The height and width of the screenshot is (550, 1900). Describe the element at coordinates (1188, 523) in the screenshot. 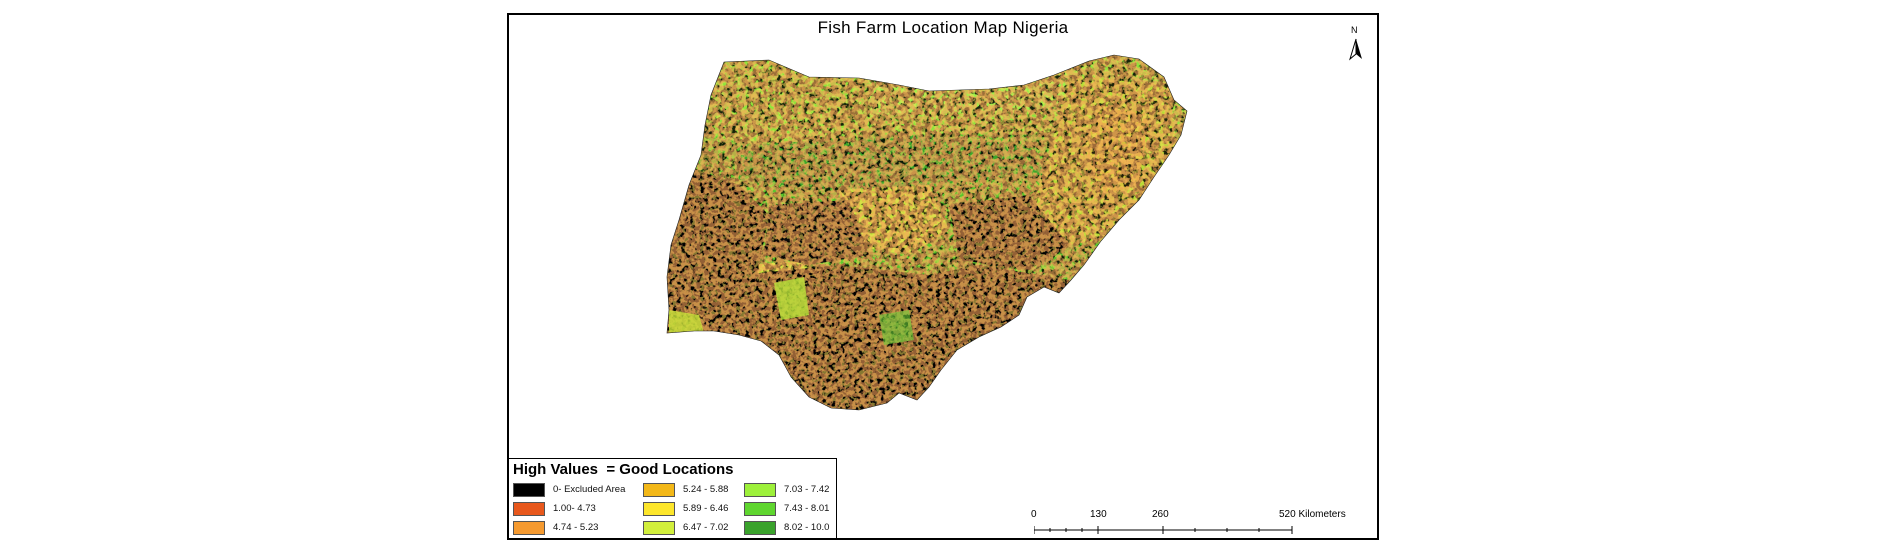

I see `scale-bar: 0 130 260 520 Kilometers` at that location.